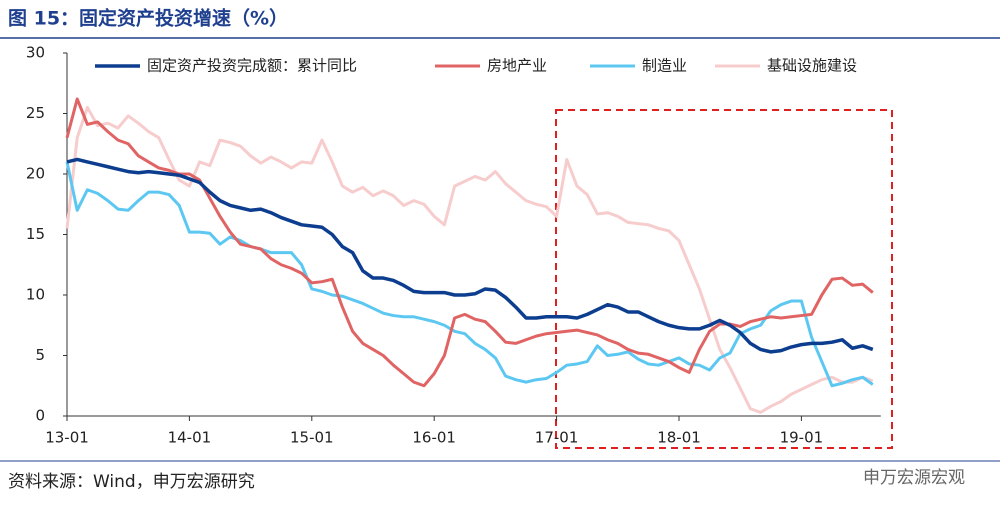 The width and height of the screenshot is (1000, 522). What do you see at coordinates (35, 295) in the screenshot?
I see `y-tick-label: 10` at bounding box center [35, 295].